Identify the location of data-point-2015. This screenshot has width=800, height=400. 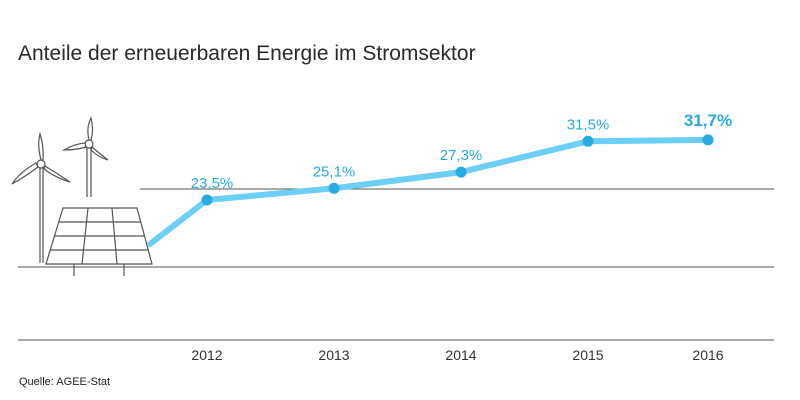
(588, 141).